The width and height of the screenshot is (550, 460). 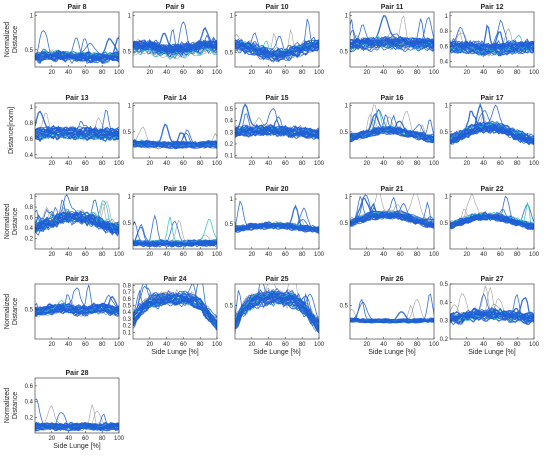 What do you see at coordinates (444, 303) in the screenshot?
I see `y-tick-label: 0.4` at bounding box center [444, 303].